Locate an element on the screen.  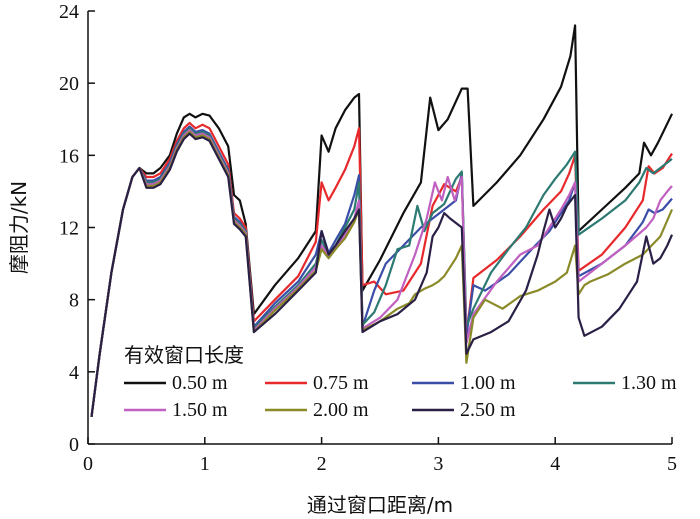
y-tick-label-6: 24 is located at coordinates (69, 12).